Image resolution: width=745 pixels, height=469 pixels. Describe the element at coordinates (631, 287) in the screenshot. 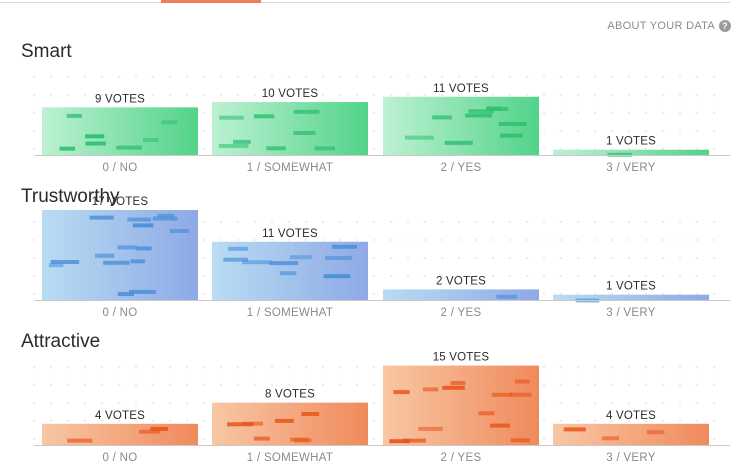

I see `bar-value-label: 1 VOTES` at that location.